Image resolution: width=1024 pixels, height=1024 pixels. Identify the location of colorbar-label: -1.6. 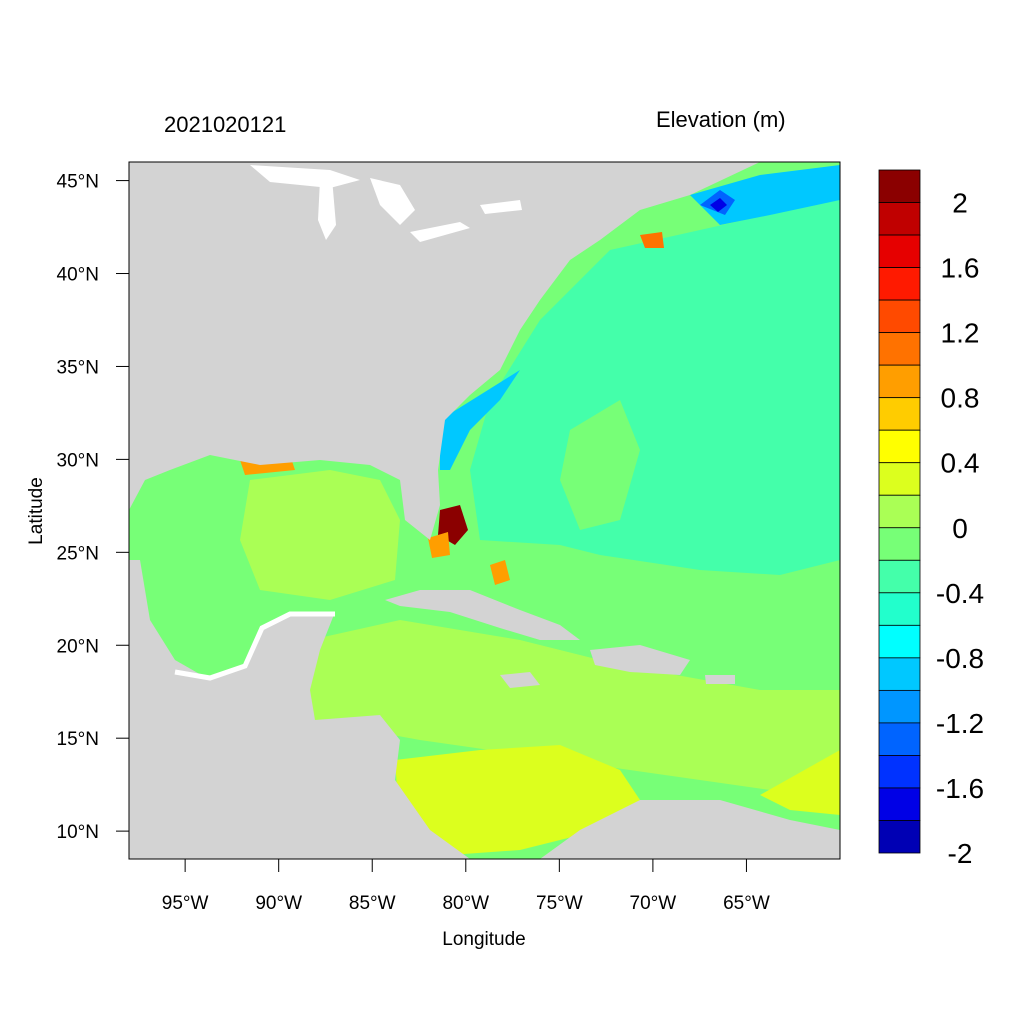
(960, 788).